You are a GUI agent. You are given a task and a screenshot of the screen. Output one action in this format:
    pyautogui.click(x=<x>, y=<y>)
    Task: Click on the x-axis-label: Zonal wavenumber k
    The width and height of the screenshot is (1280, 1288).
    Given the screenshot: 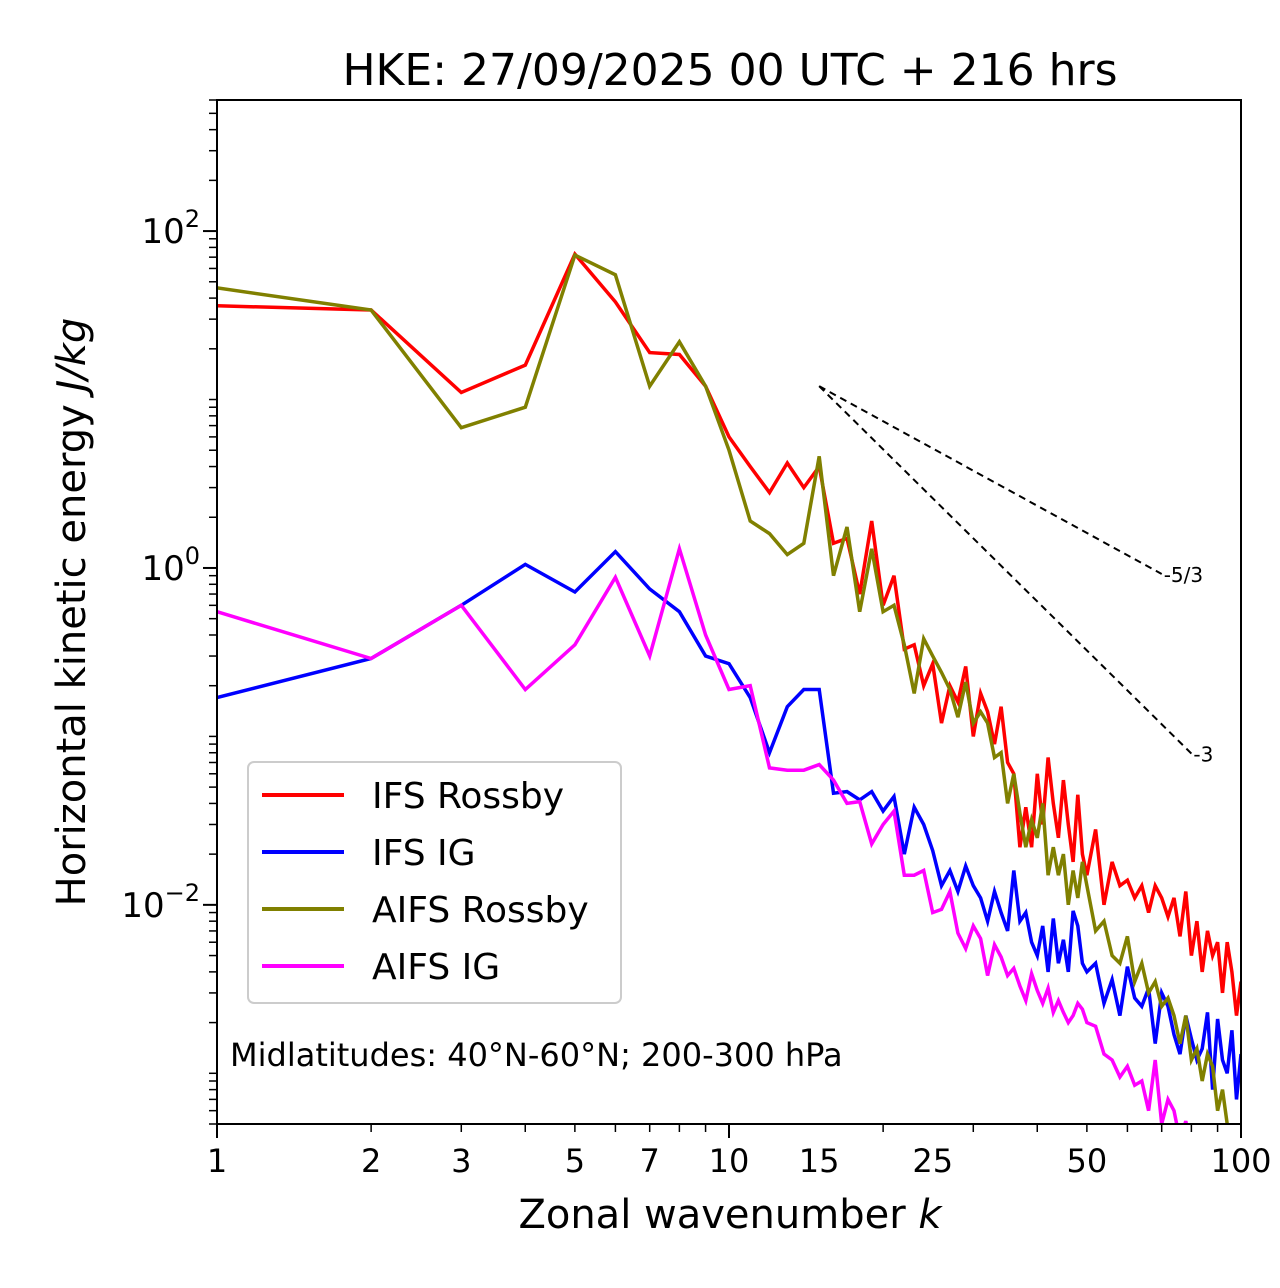 What is the action you would take?
    pyautogui.click(x=730, y=1215)
    